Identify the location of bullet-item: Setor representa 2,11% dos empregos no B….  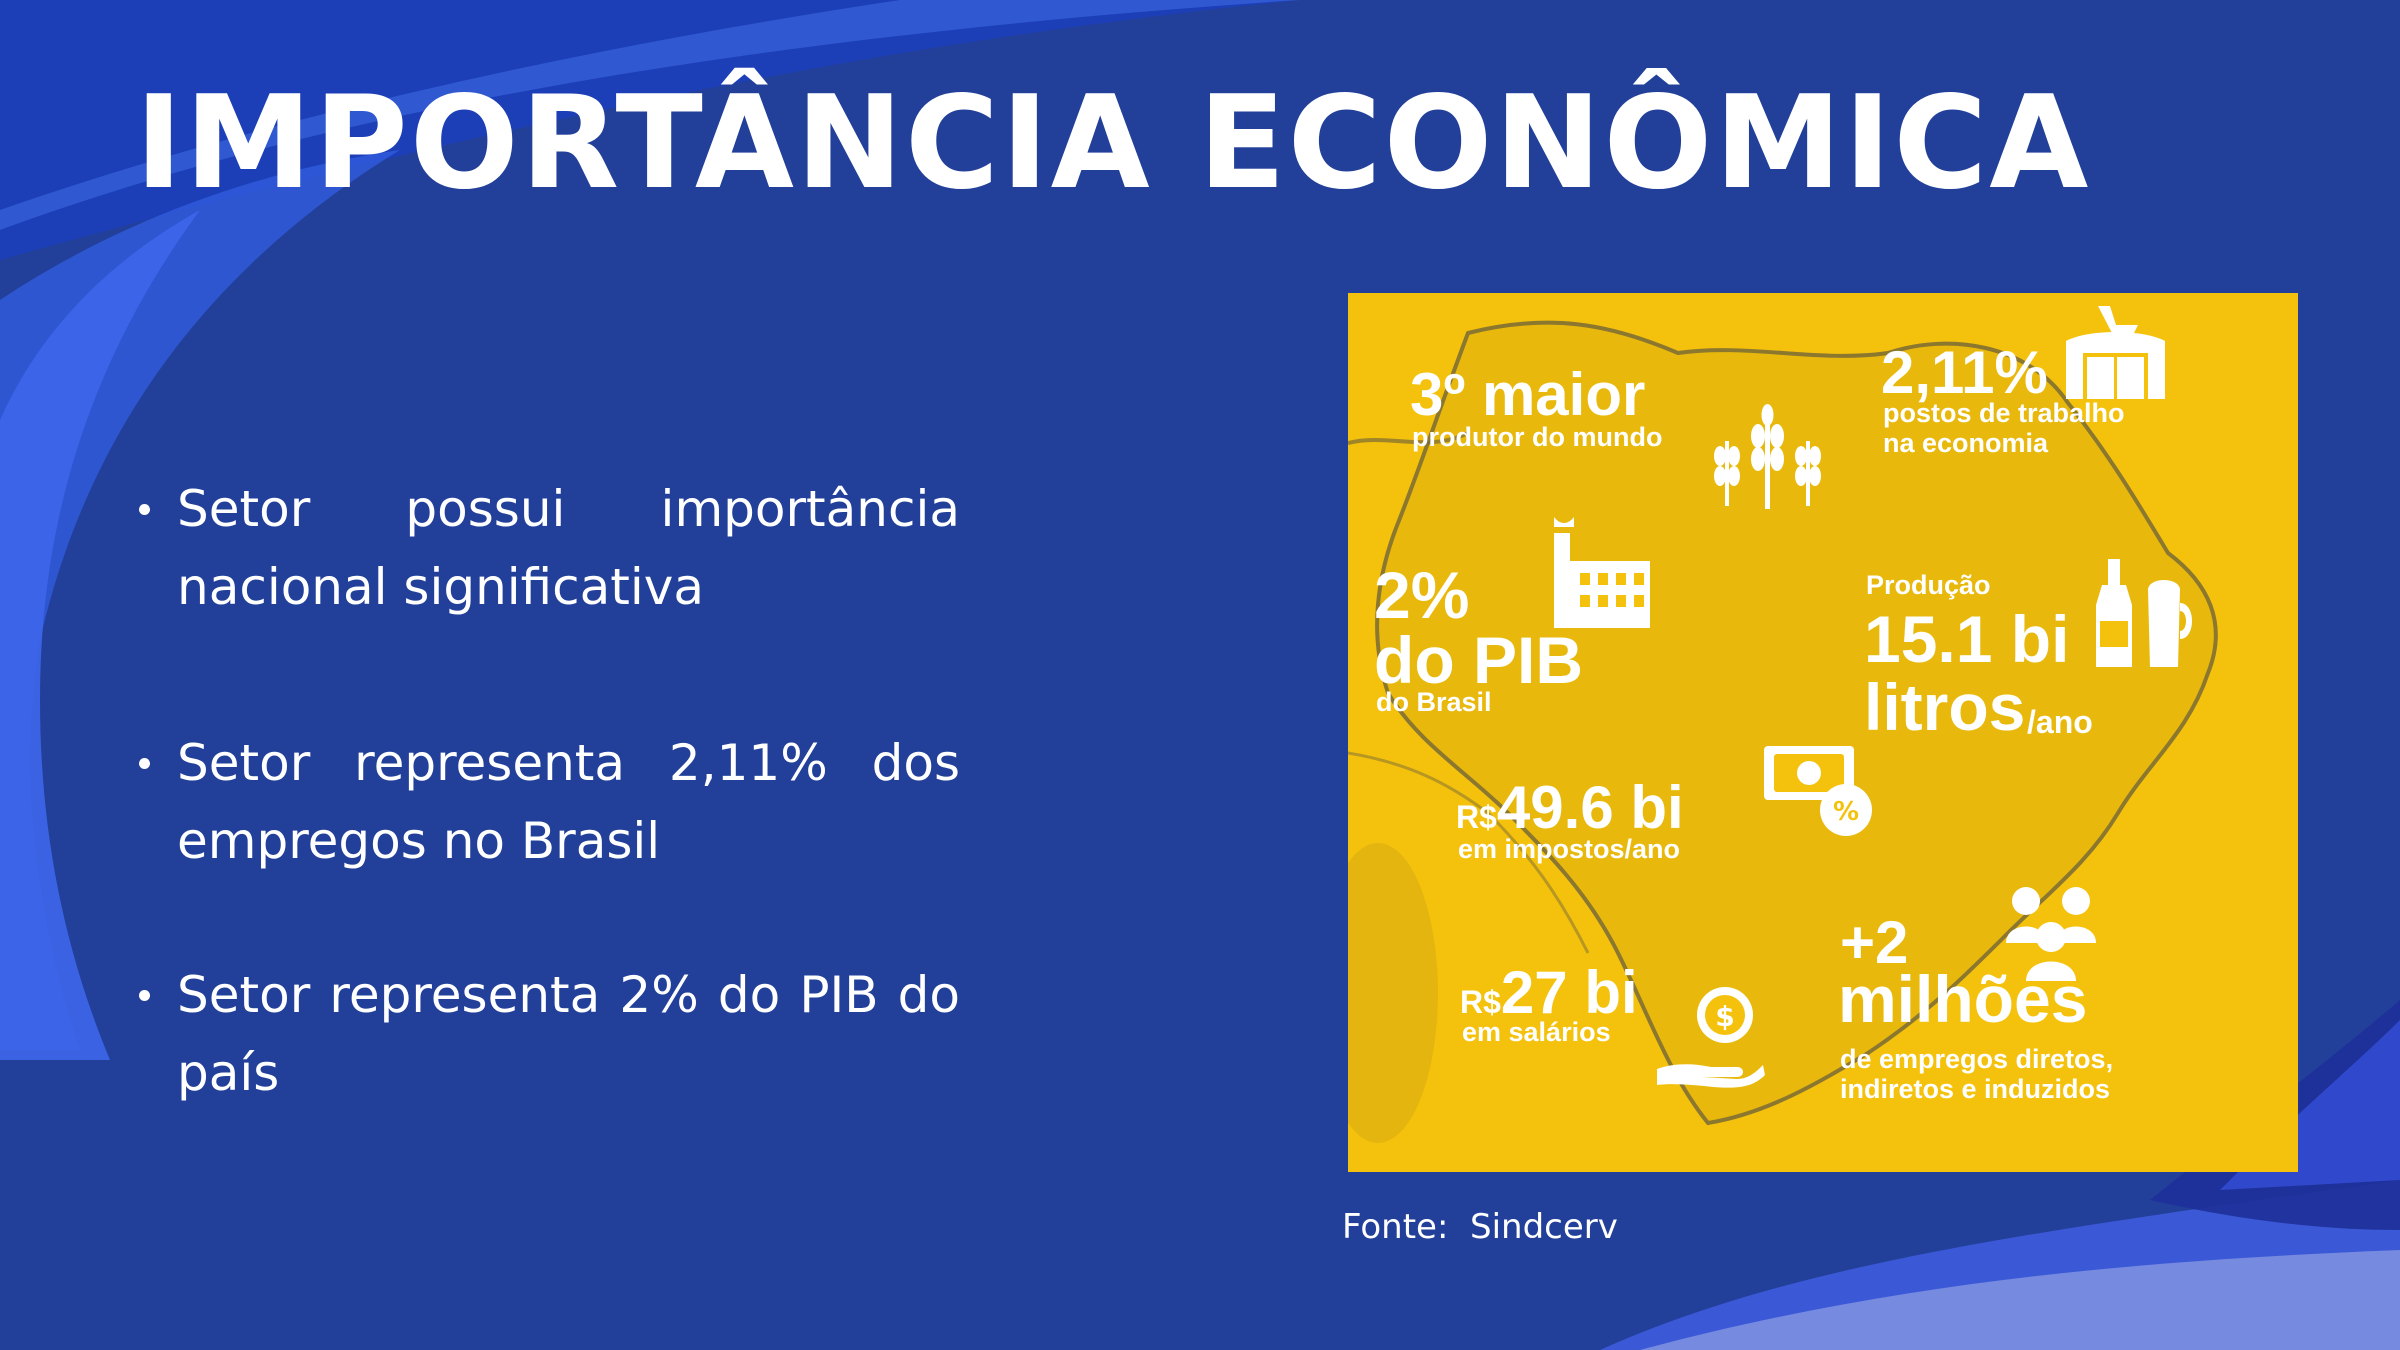
(547, 802).